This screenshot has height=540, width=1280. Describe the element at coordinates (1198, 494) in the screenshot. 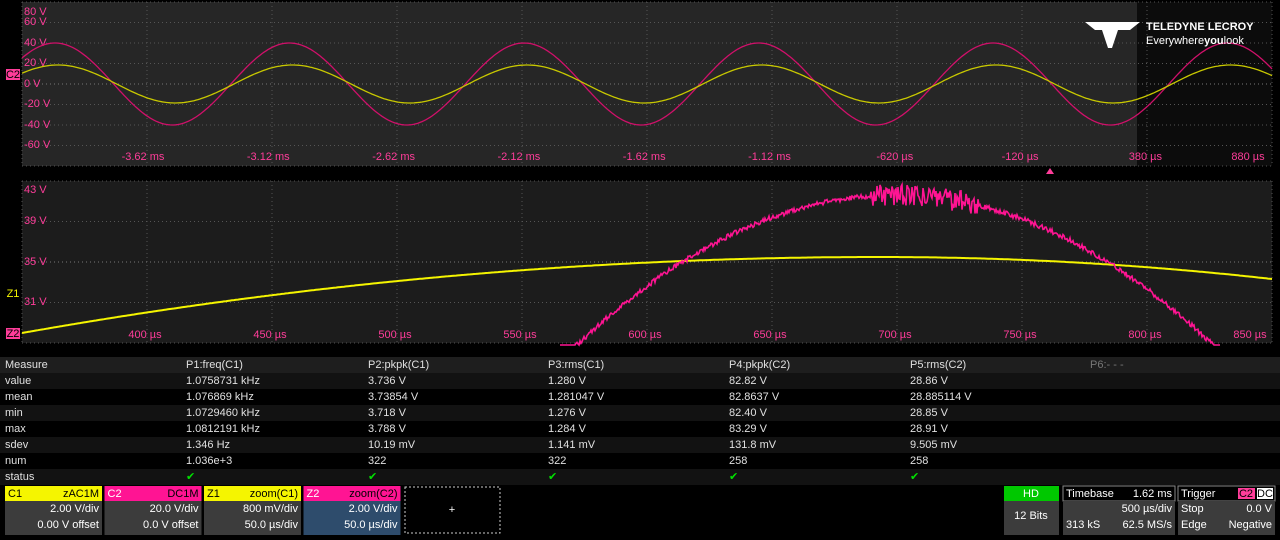

I see `trigger-title: Trigger` at that location.